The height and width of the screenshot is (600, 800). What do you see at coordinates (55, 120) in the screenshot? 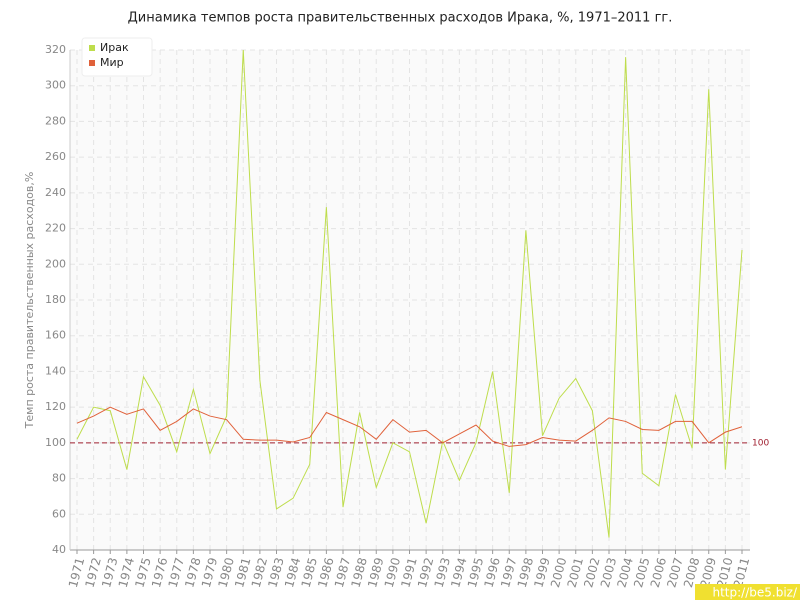
I see `y-tick-label: 280` at bounding box center [55, 120].